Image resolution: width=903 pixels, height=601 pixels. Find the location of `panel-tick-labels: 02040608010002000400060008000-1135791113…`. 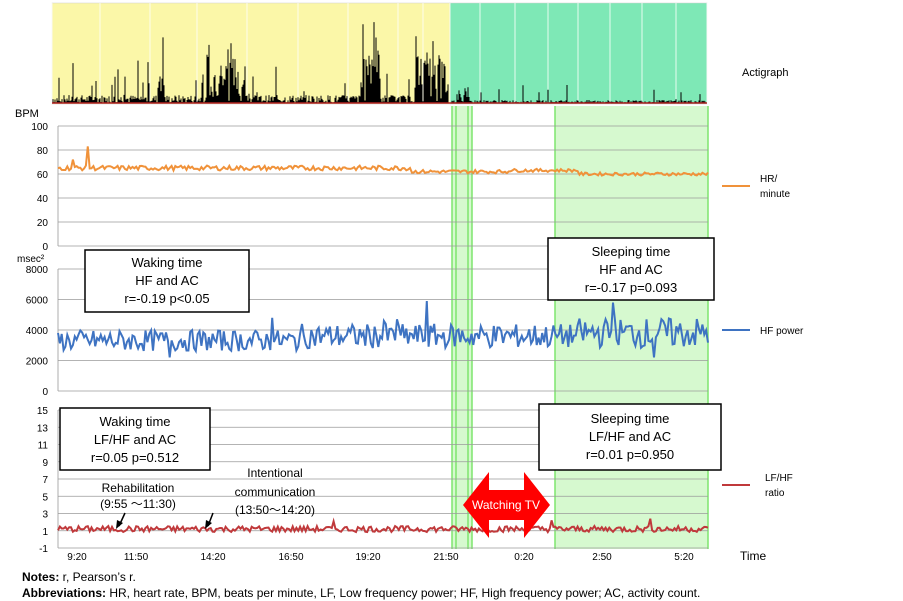

panel-tick-labels: 02040608010002000400060008000-1135791113… is located at coordinates (37, 338).